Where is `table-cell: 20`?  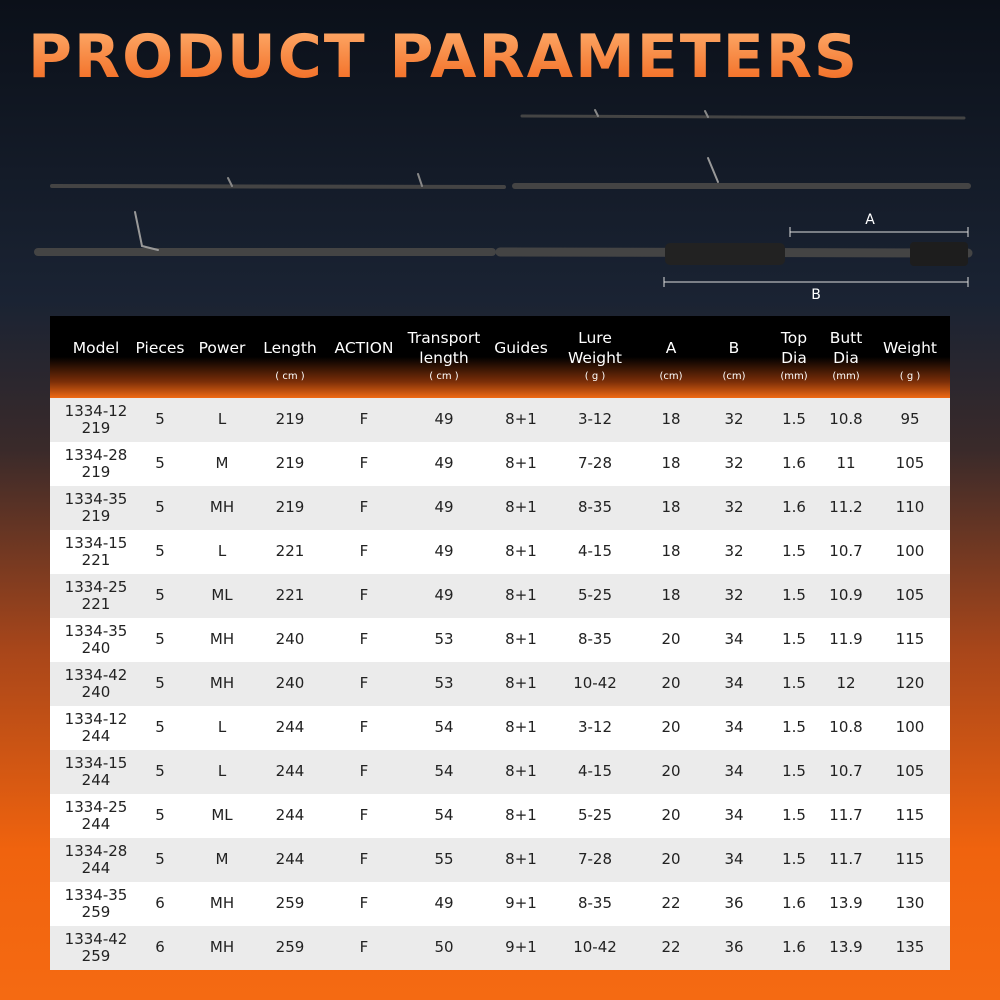 table-cell: 20 is located at coordinates (671, 683).